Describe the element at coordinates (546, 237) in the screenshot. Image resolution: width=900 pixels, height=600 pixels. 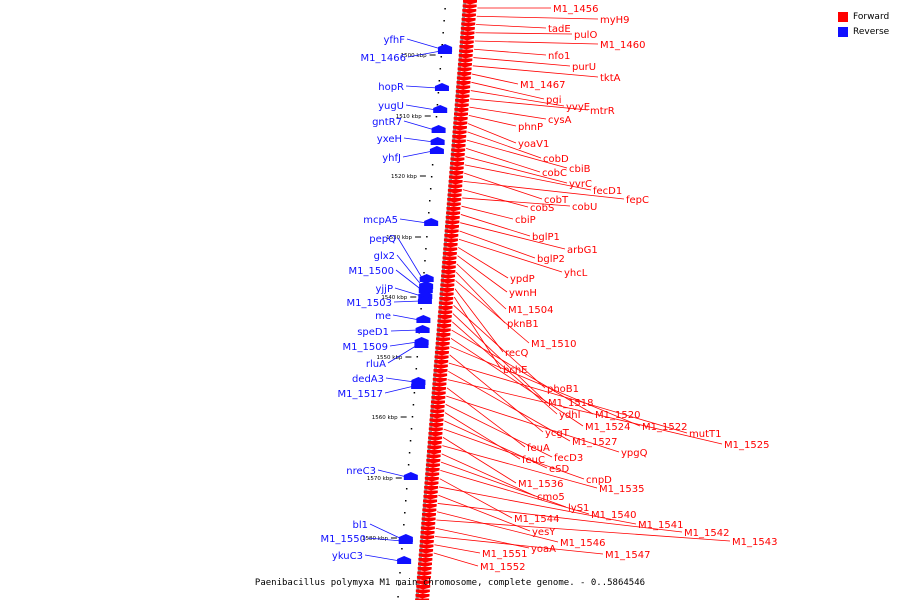
I see `forward-gene-label: bglP1` at that location.